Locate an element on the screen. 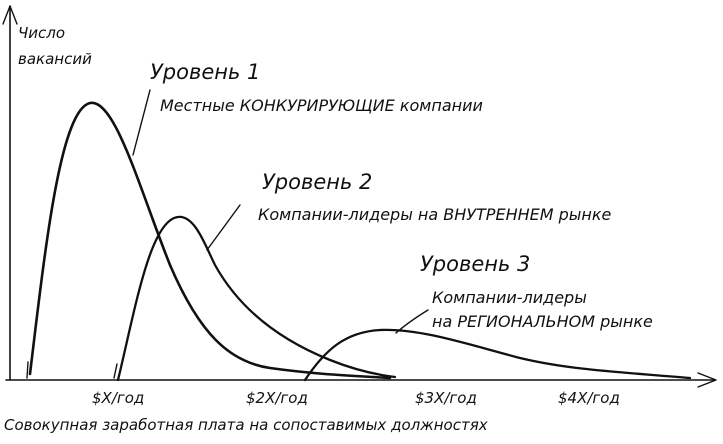 The image size is (723, 444). level-3-description-line1: Компании-лидеры is located at coordinates (509, 297).